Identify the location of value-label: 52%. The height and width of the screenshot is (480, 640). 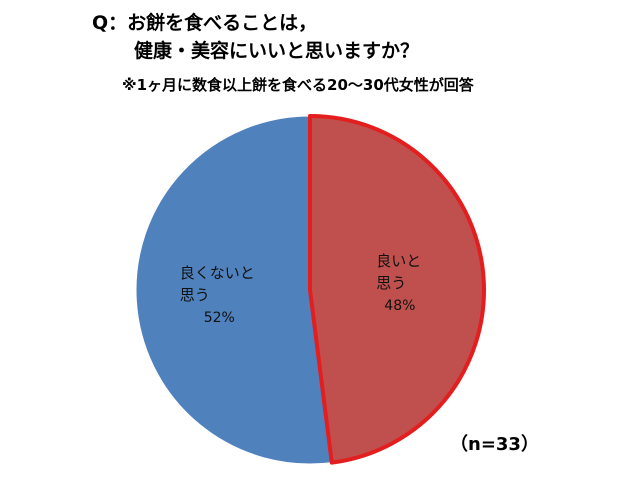
(219, 317).